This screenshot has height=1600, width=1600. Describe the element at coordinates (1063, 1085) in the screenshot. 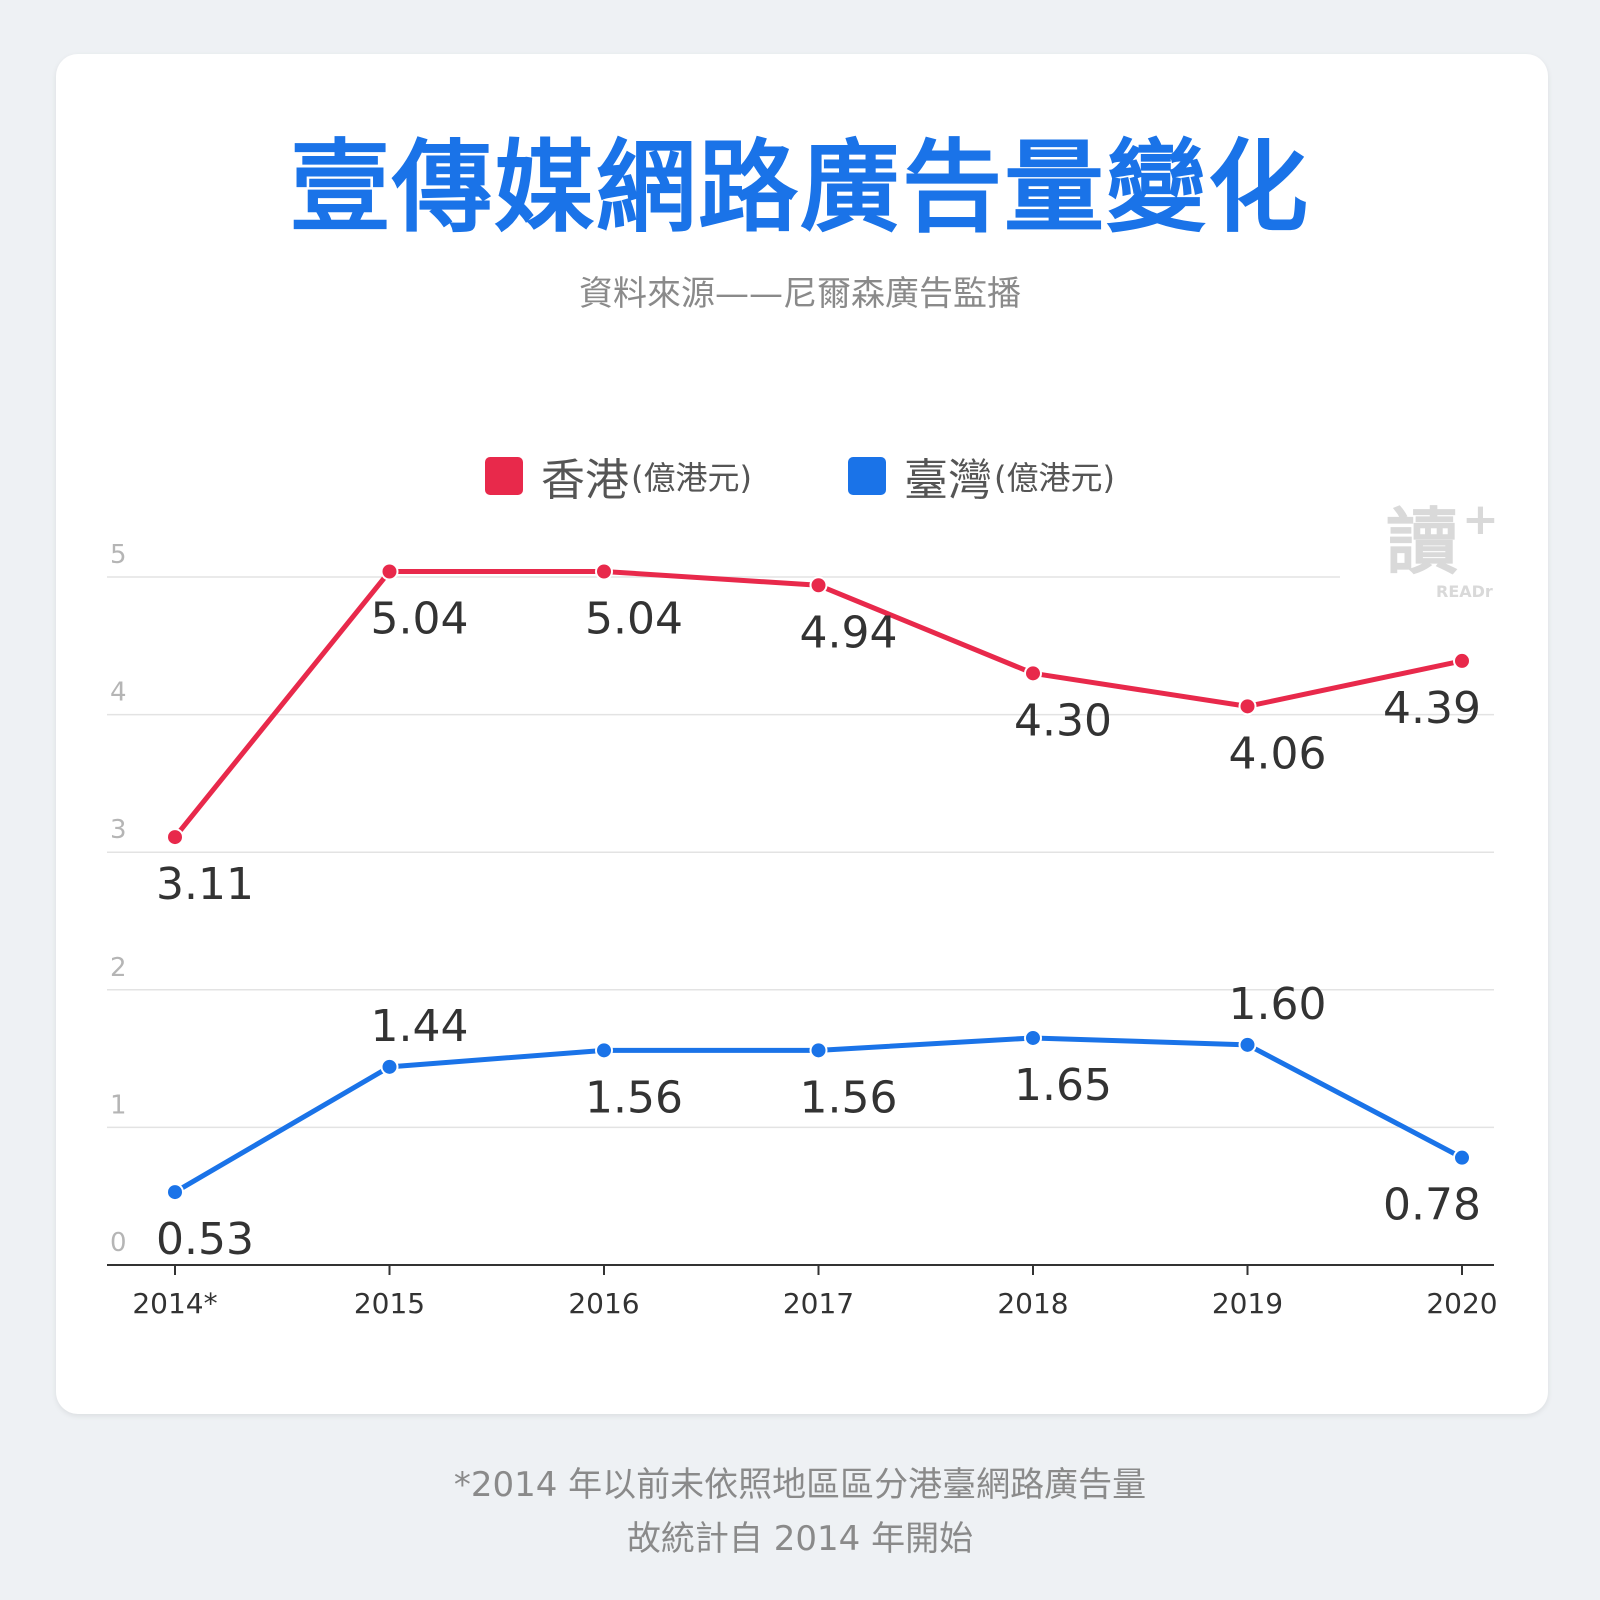

I see `data-label-1-4: 1.65` at that location.